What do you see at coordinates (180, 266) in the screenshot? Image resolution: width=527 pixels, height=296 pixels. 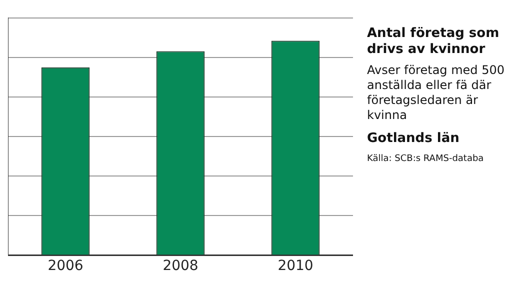 I see `x-tick-label: 2008` at bounding box center [180, 266].